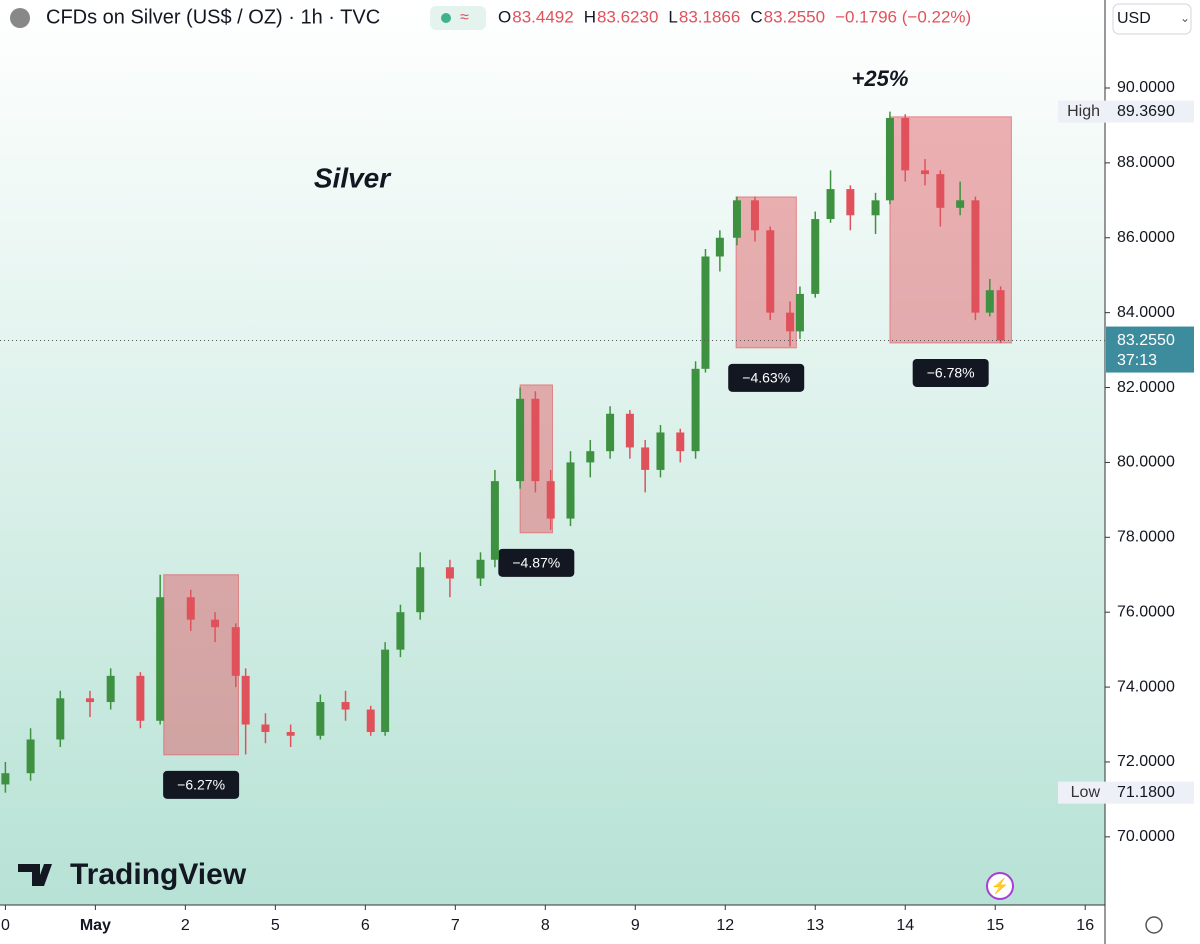 Image resolution: width=1200 pixels, height=944 pixels. I want to click on price-label-value: 89.3690, so click(1146, 111).